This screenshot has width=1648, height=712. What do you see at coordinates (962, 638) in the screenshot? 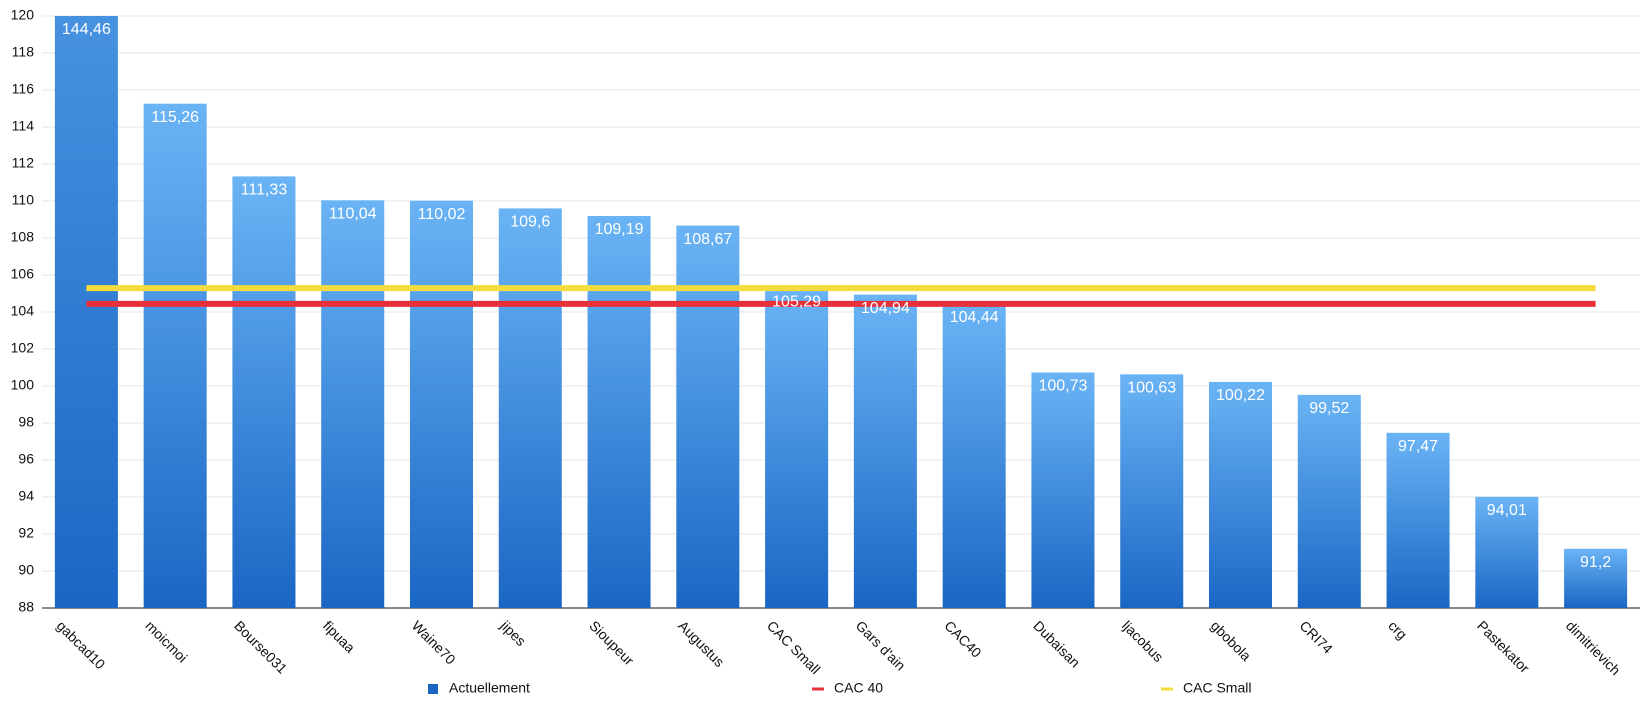
I see `x-tick-label: CAC40` at bounding box center [962, 638].